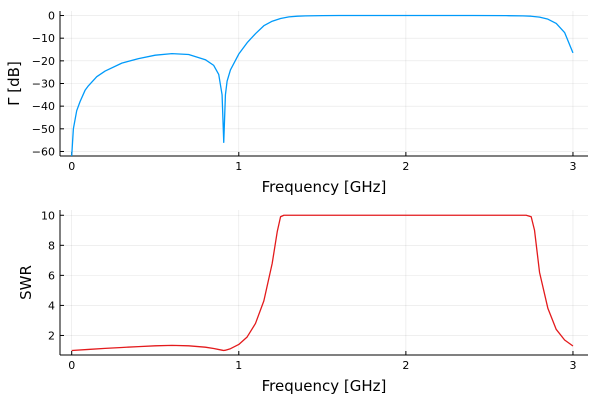 This screenshot has width=600, height=400. I want to click on y-tick-label: 8, so click(51, 245).